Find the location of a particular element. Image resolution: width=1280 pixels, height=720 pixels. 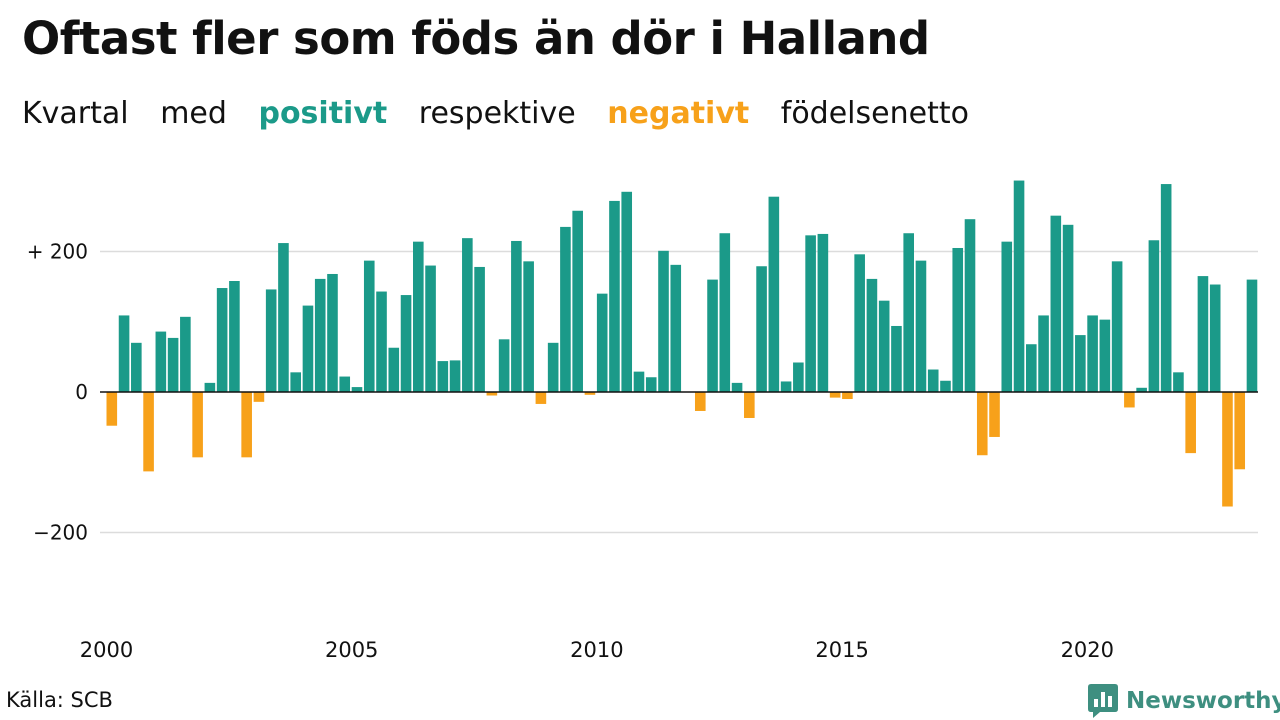

newsworthy-logo: Newsworthy is located at coordinates (1184, 701).